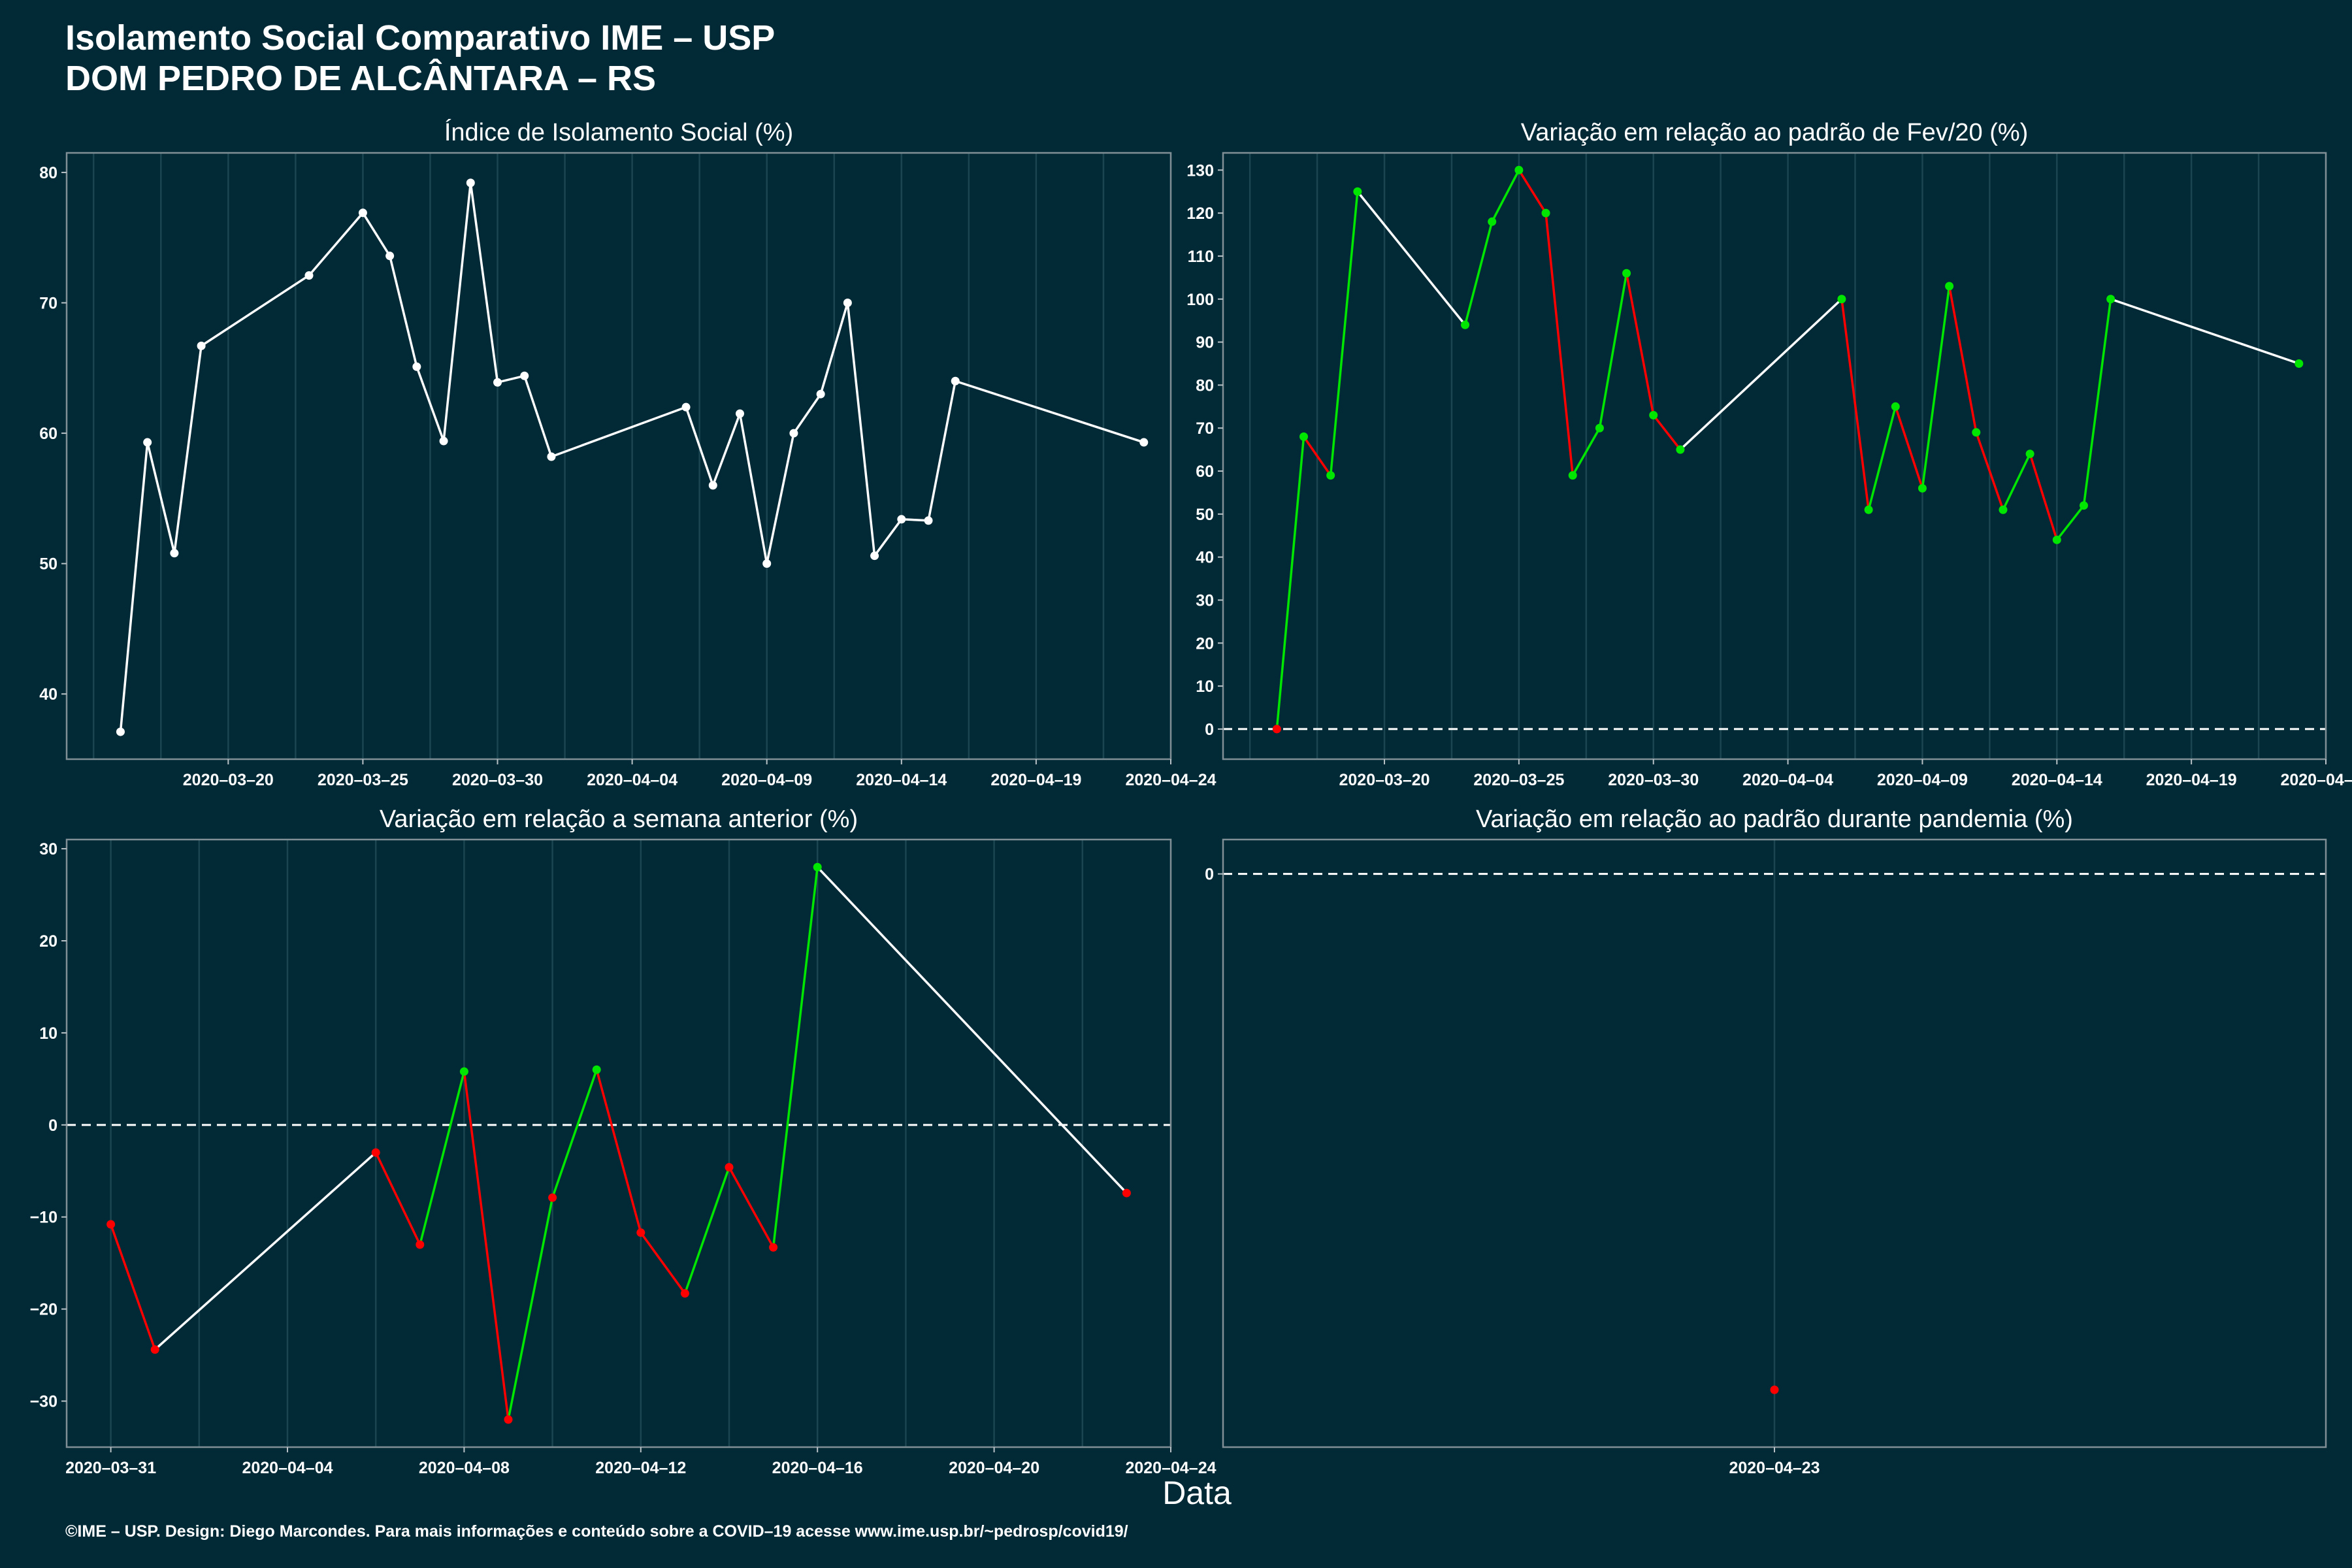 The image size is (2352, 1568). I want to click on y-tick-label: 20, so click(1205, 643).